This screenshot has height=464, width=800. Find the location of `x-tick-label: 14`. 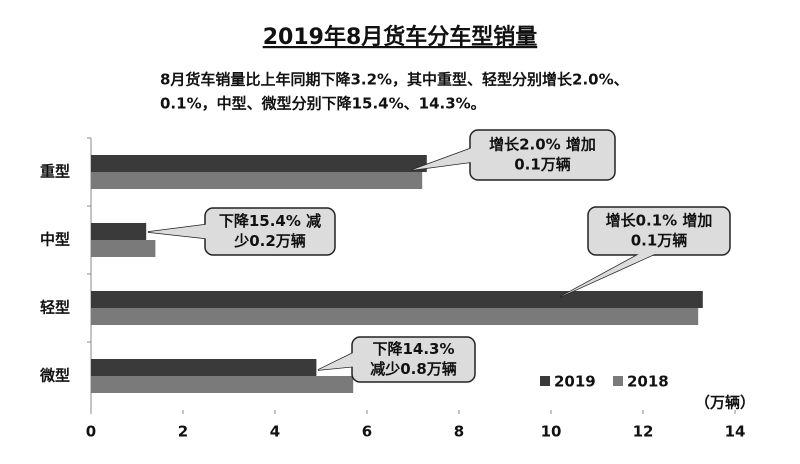

x-tick-label: 14 is located at coordinates (735, 432).